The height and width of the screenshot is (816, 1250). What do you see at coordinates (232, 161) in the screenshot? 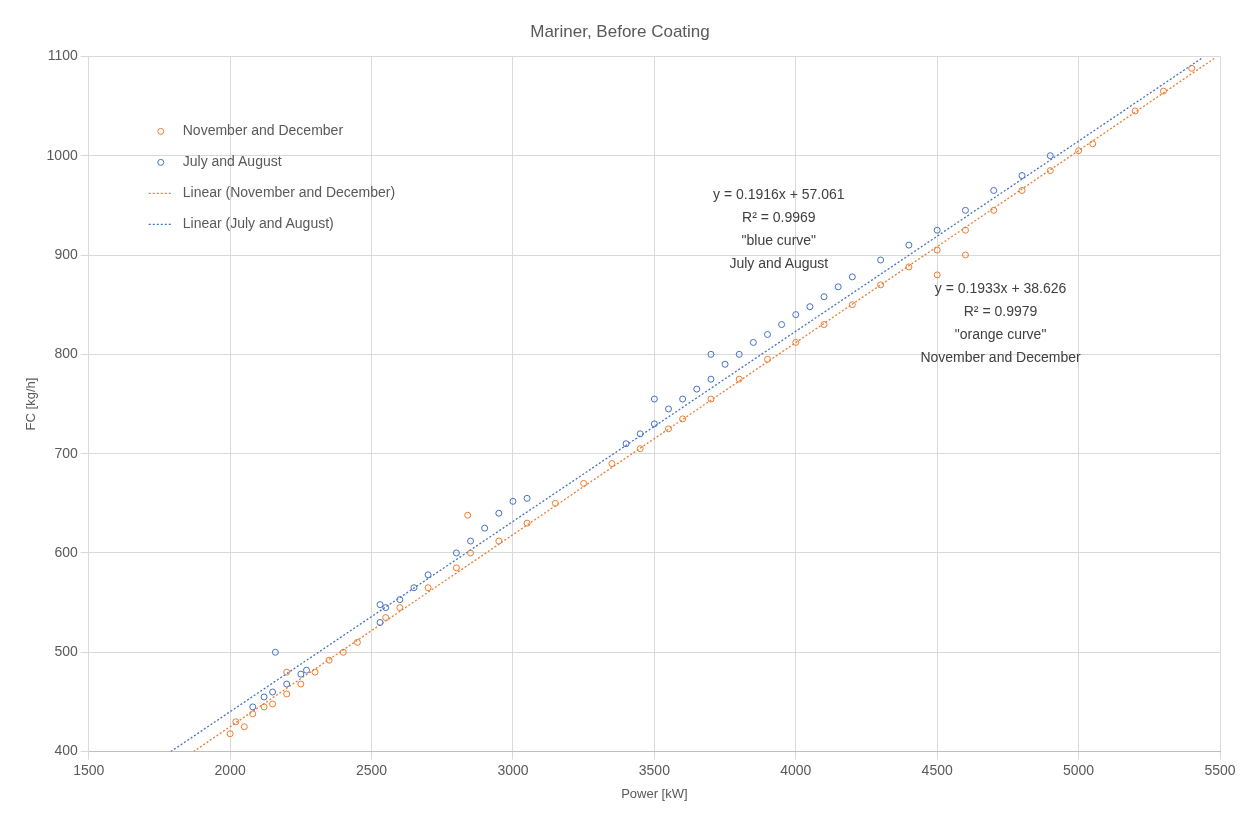
I see `legend-label: July and August` at bounding box center [232, 161].